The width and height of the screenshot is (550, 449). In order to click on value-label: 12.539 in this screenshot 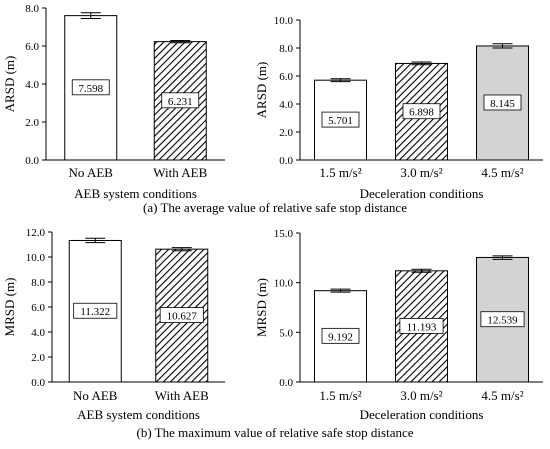, I will do `click(502, 321)`.